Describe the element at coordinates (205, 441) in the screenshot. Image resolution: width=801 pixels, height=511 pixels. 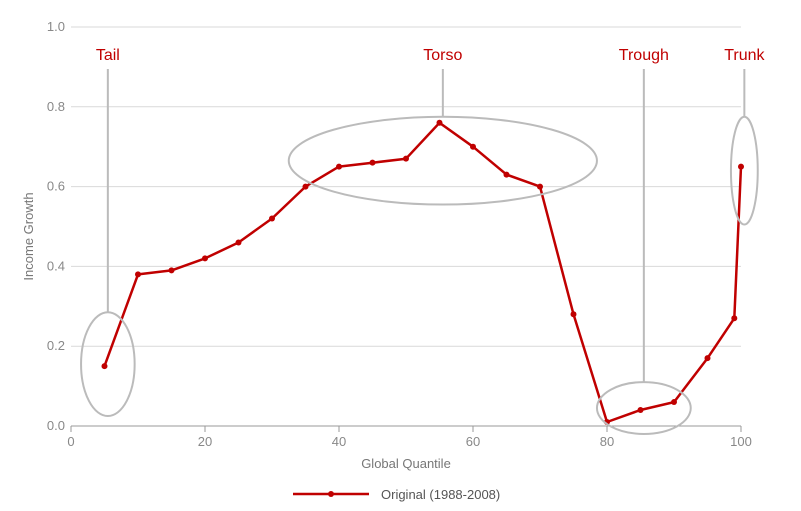
I see `x-tick-label: 20` at that location.